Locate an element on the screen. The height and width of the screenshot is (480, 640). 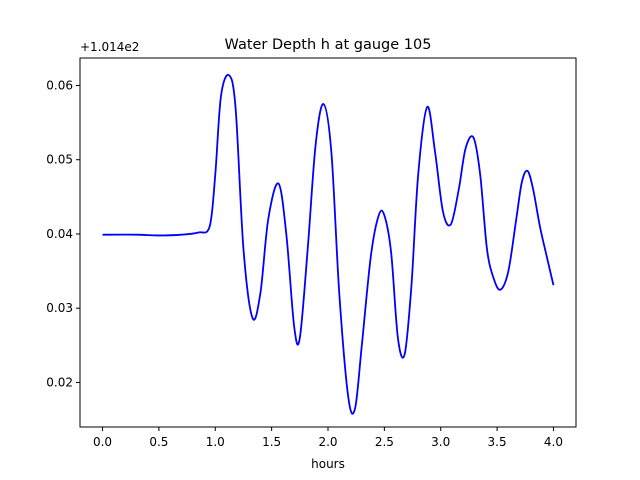
x-tick-label: 3.0 is located at coordinates (440, 442).